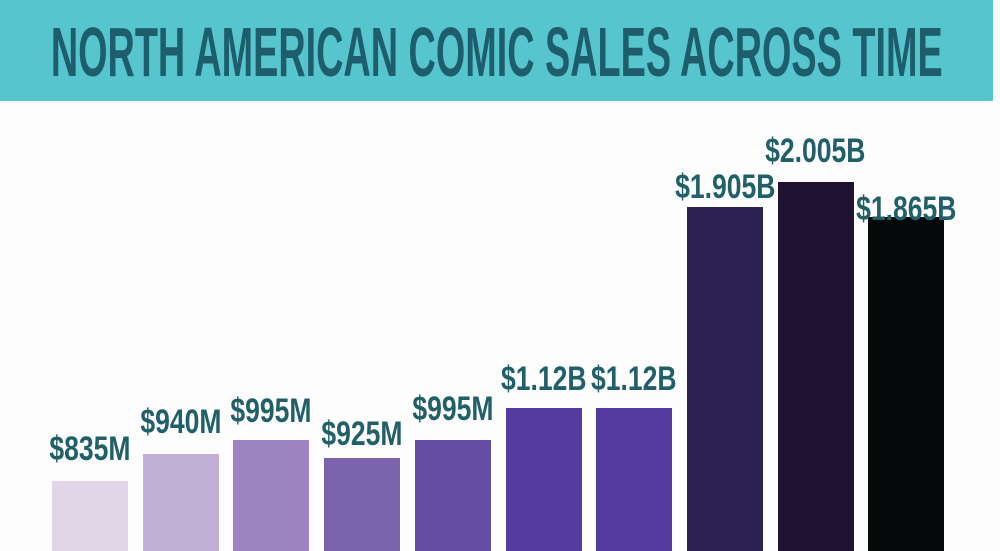 The width and height of the screenshot is (1000, 551). I want to click on bar-value-label: $1.905B, so click(725, 187).